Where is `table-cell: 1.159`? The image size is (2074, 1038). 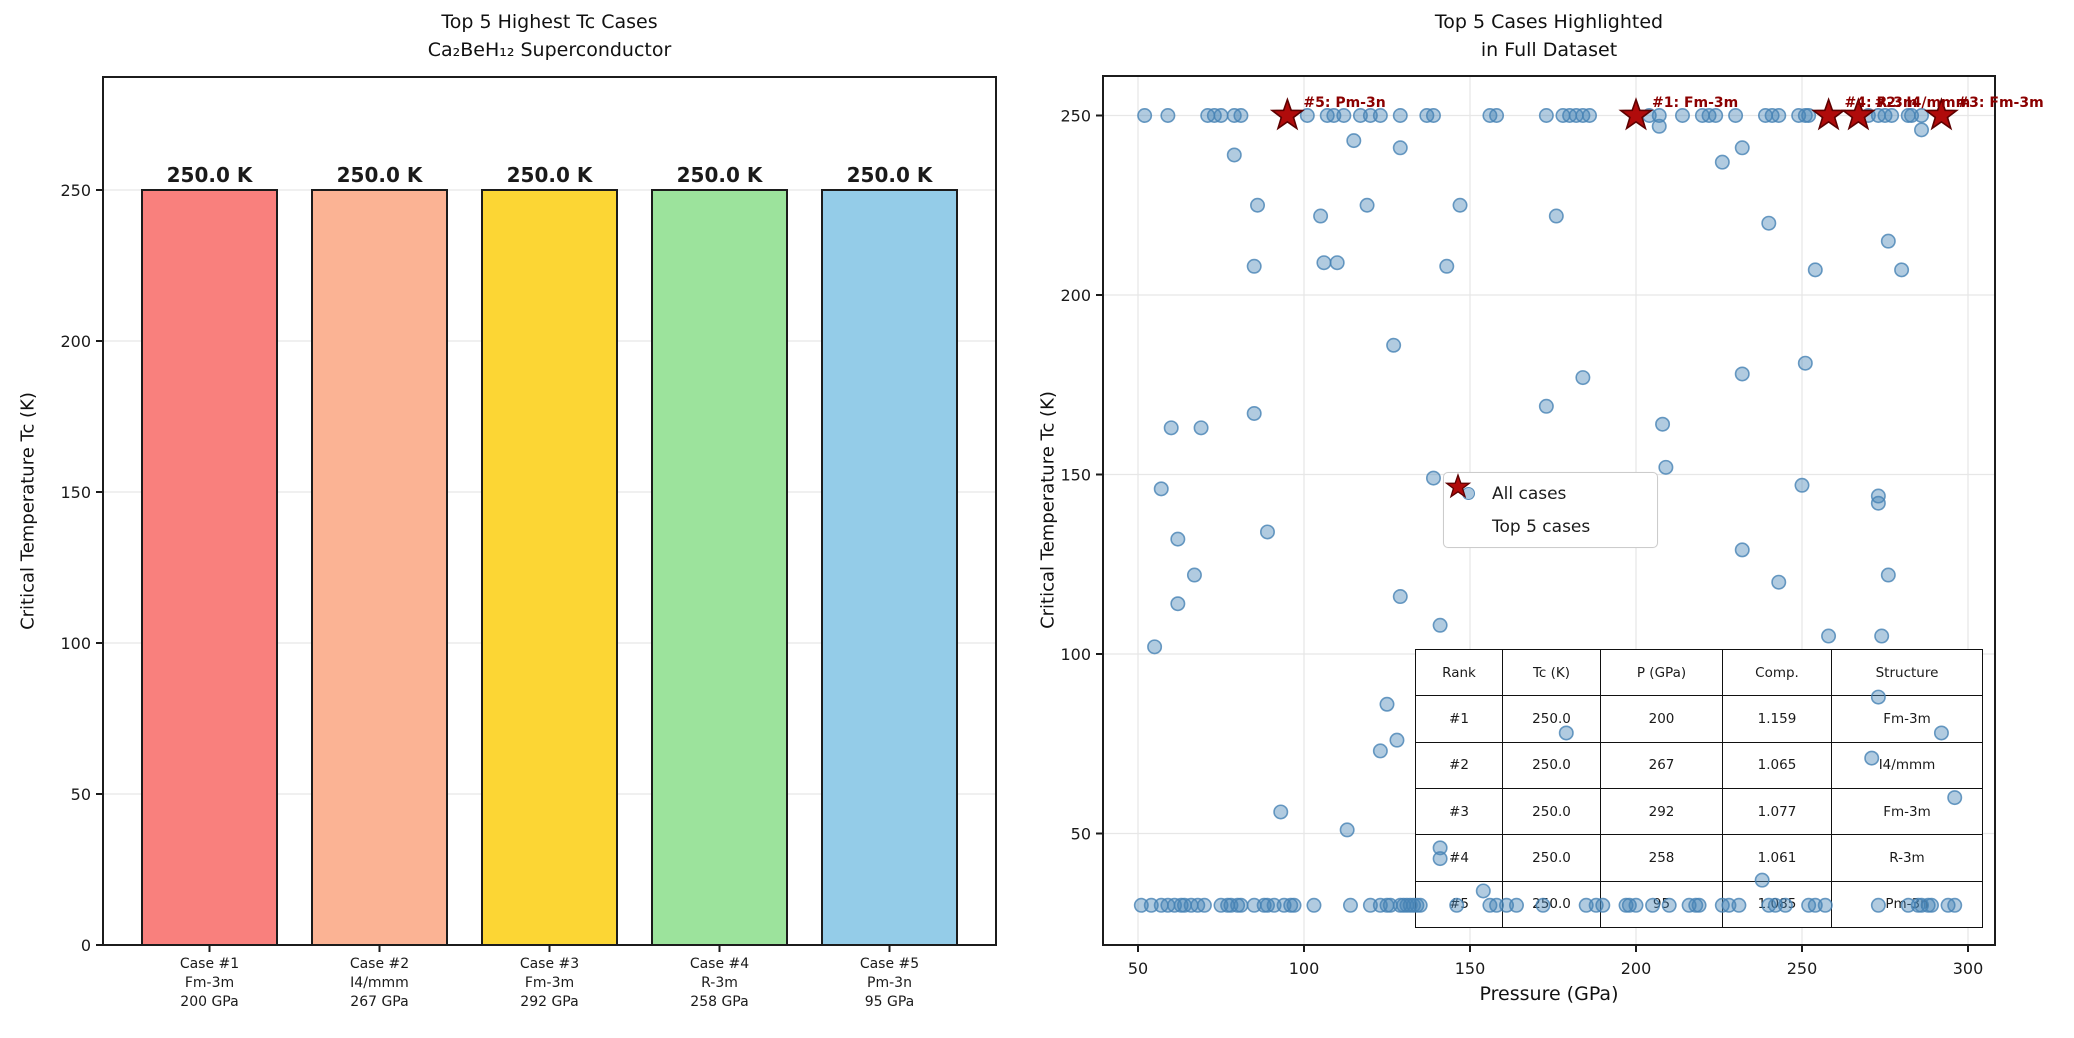
table-cell: 1.159 is located at coordinates (1777, 719).